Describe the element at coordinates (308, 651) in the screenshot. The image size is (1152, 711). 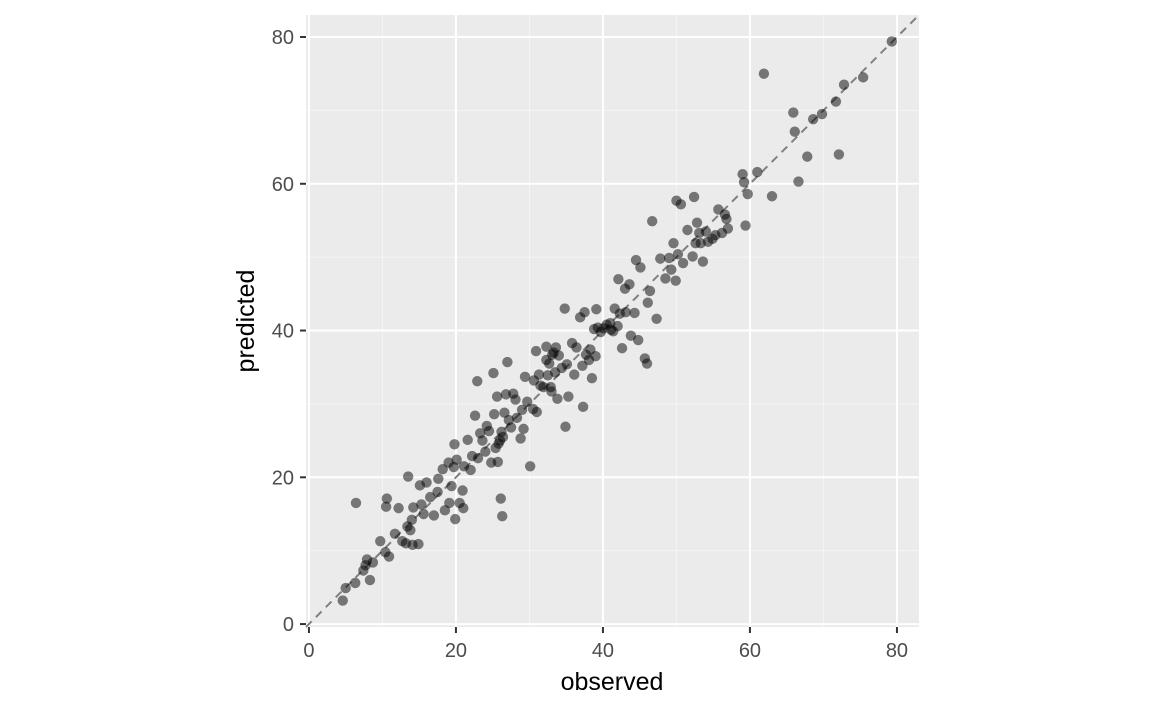
I see `x-tick-label: 0` at that location.